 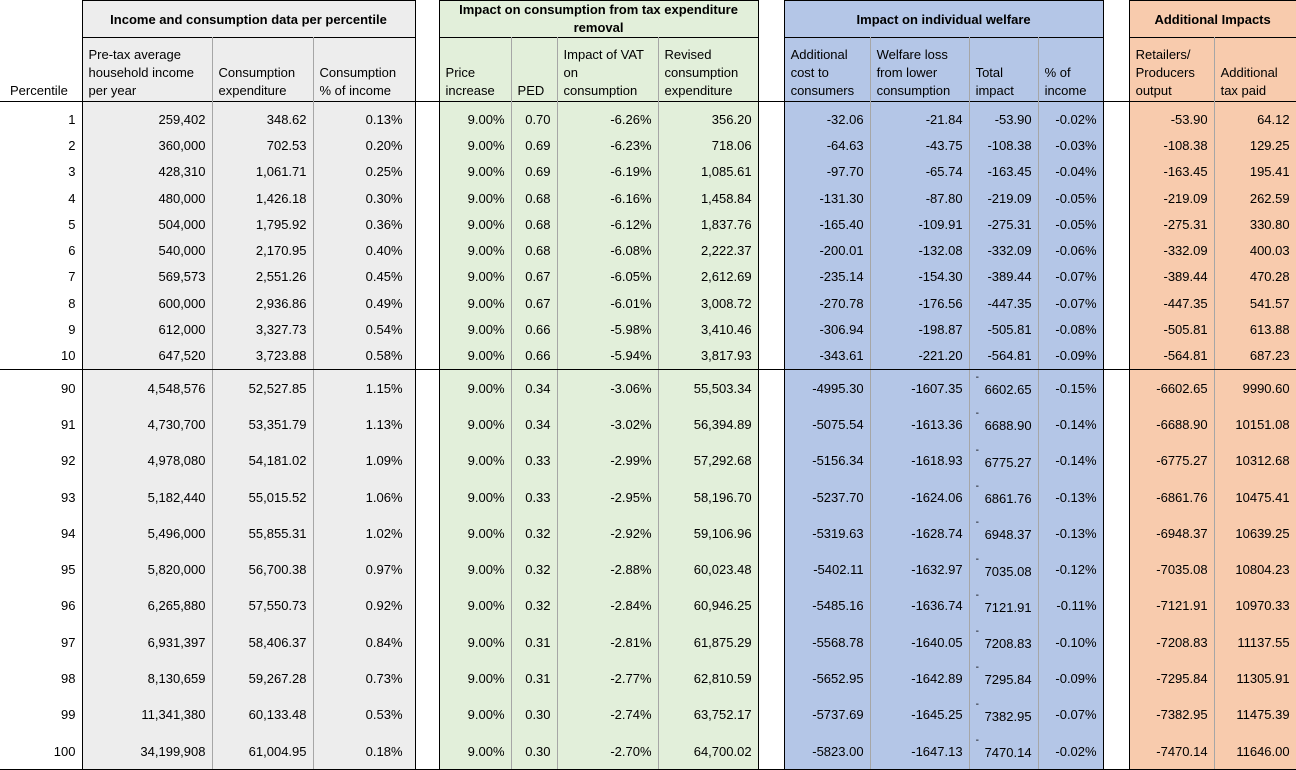 I want to click on cell-welfare-loss: -1624.06, so click(x=920, y=497).